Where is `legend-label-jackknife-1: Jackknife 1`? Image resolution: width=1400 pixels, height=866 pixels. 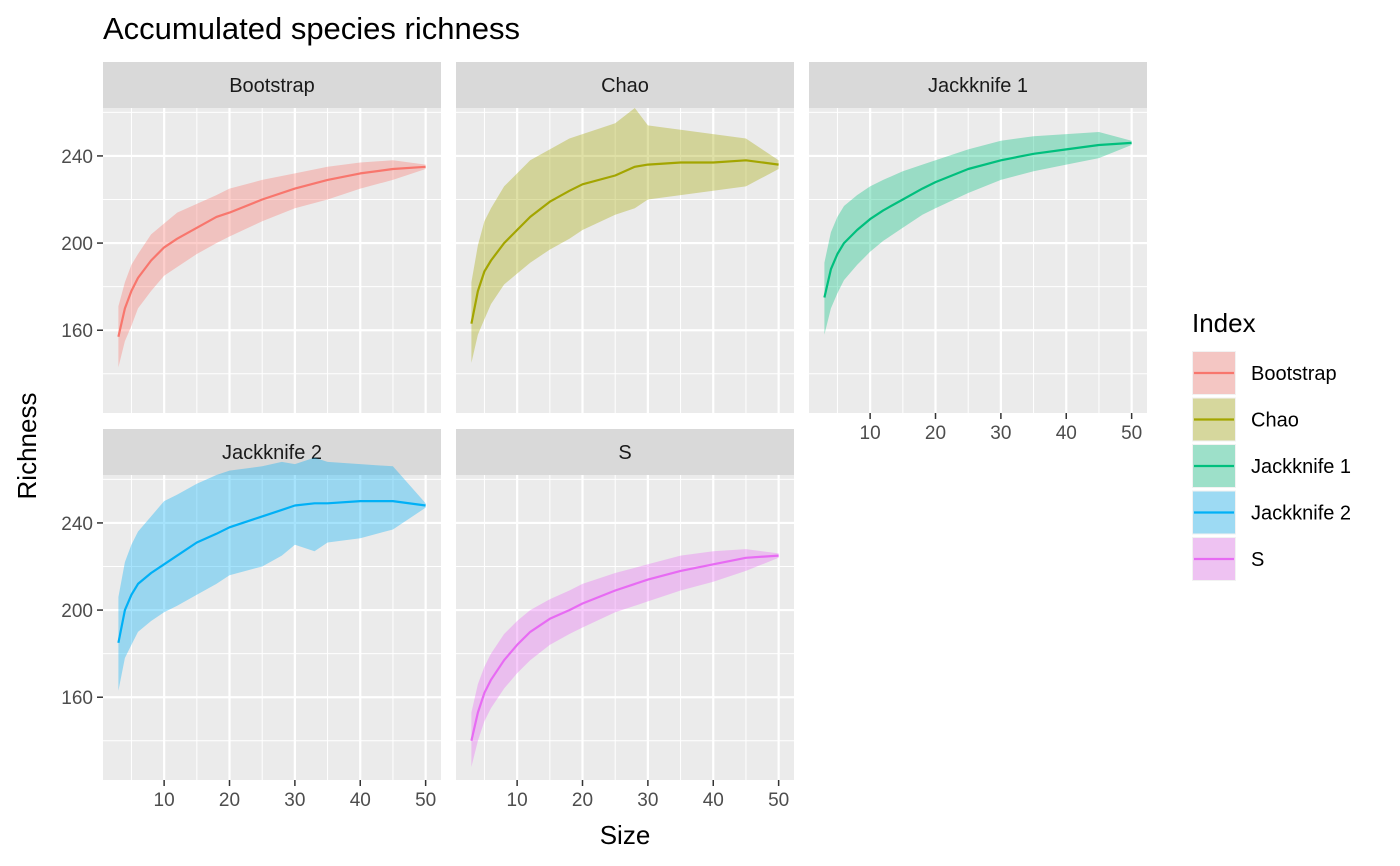
legend-label-jackknife-1: Jackknife 1 is located at coordinates (1301, 467).